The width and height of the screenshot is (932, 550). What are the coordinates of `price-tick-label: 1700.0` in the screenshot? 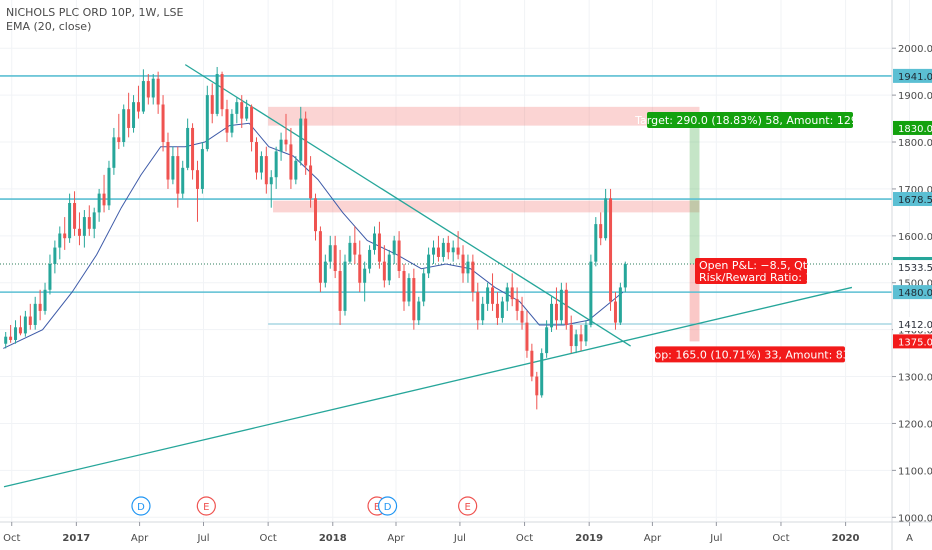 It's located at (915, 190).